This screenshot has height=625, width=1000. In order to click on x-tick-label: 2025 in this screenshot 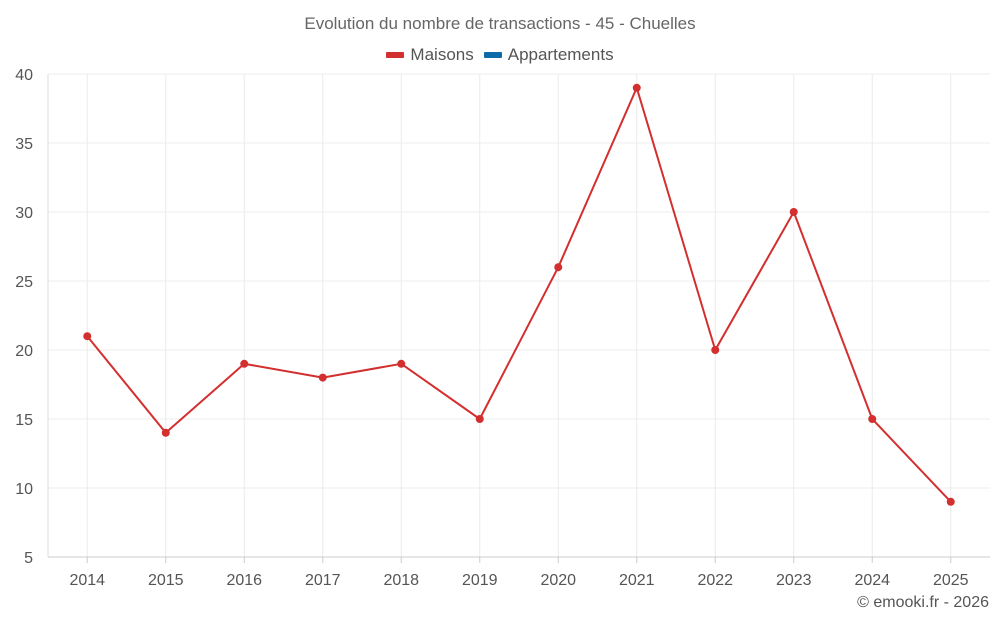, I will do `click(951, 580)`.